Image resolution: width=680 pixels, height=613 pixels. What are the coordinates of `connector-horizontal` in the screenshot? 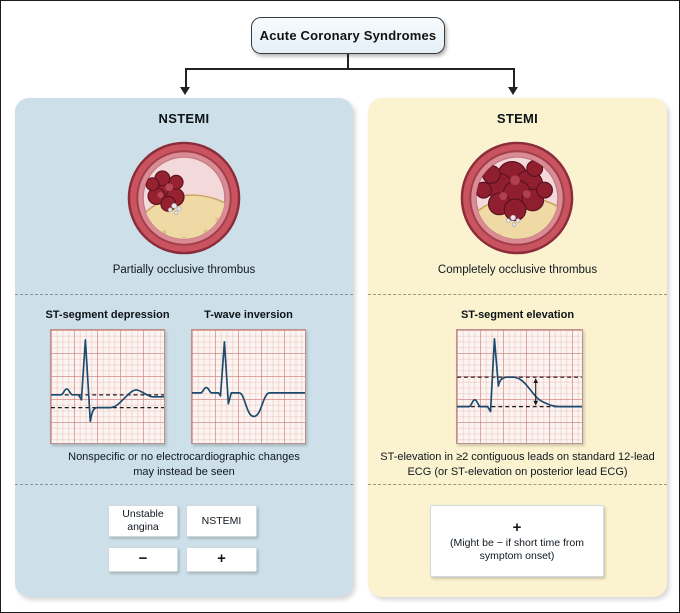 It's located at (349, 69).